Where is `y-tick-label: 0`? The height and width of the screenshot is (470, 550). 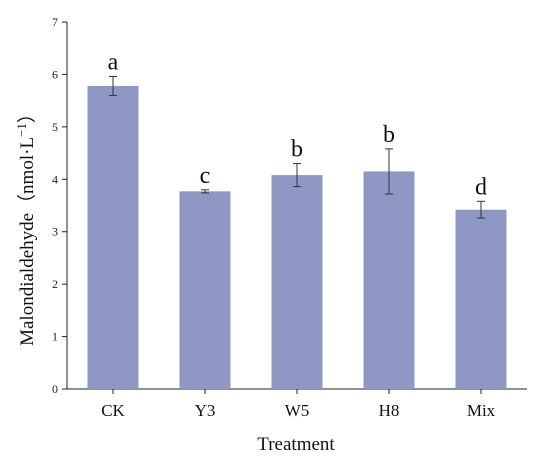
y-tick-label: 0 is located at coordinates (55, 389).